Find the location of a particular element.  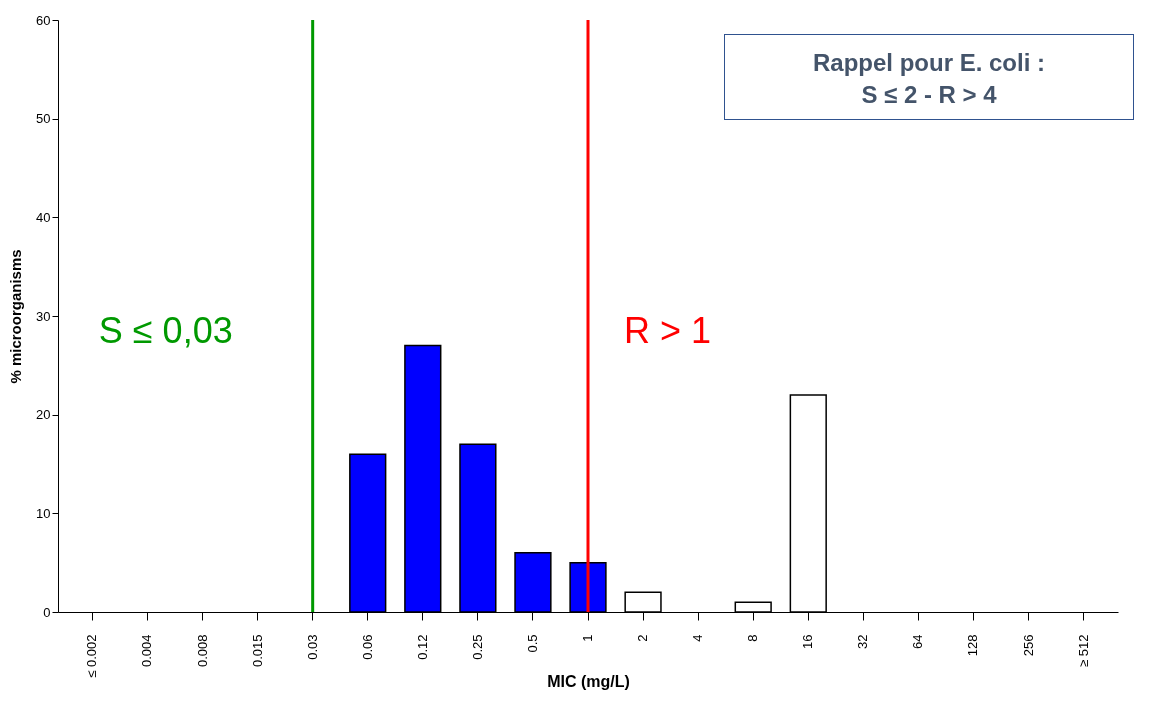

x-tick-label: 64 is located at coordinates (918, 641).